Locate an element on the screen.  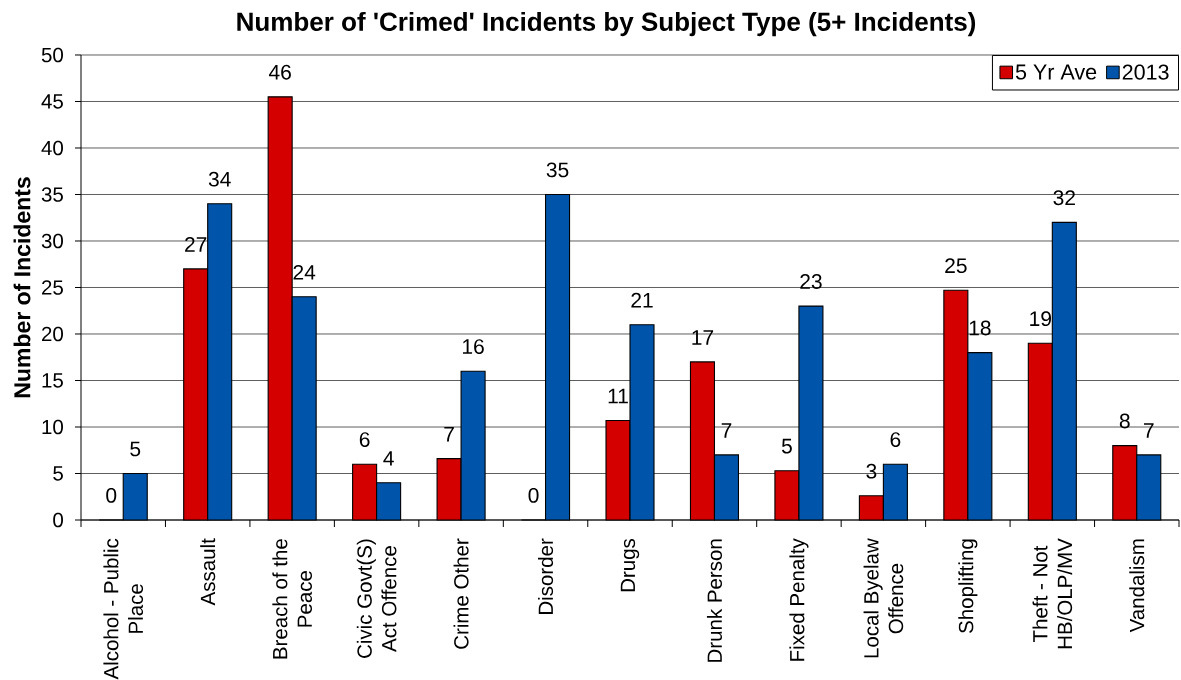
y-tick-label: 5 is located at coordinates (58, 473).